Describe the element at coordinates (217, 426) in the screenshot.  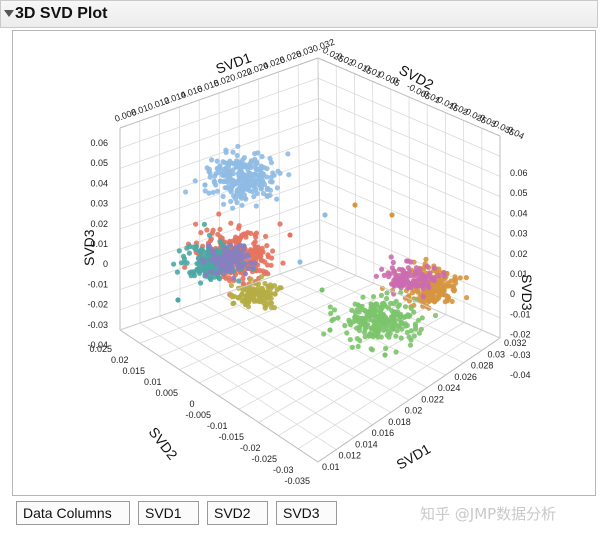
I see `svd2-left-tick-label: -0.01` at that location.